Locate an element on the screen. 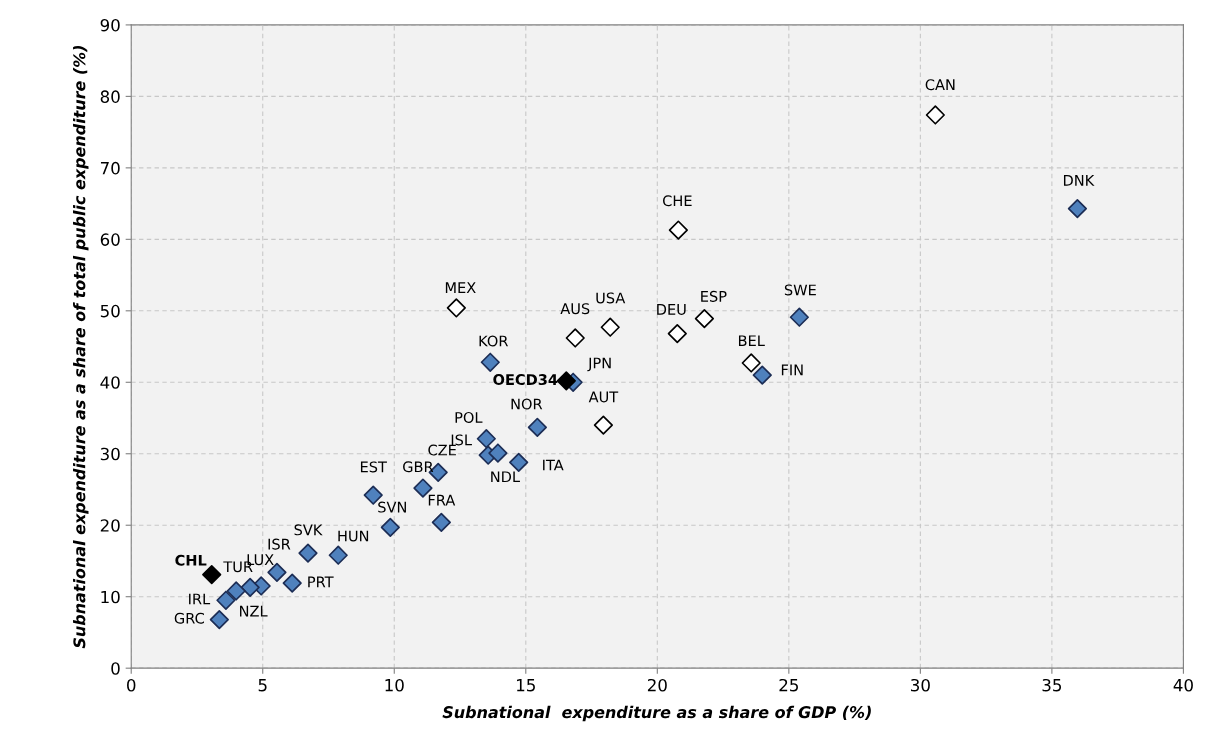  annotation: SVK is located at coordinates (308, 530).